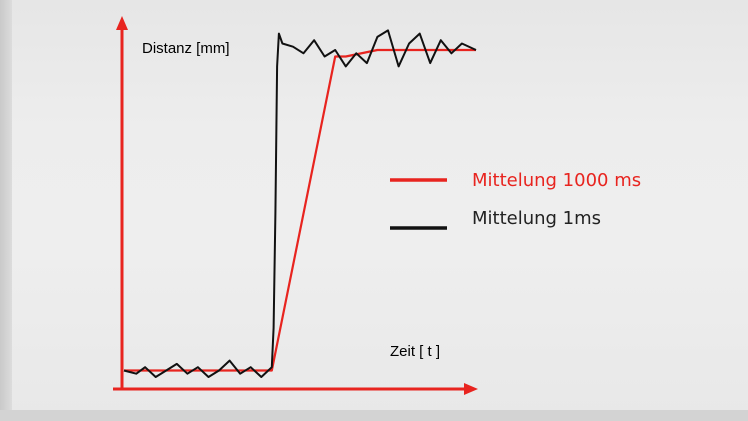  I want to click on y-axis-label: Distanz [mm], so click(186, 48).